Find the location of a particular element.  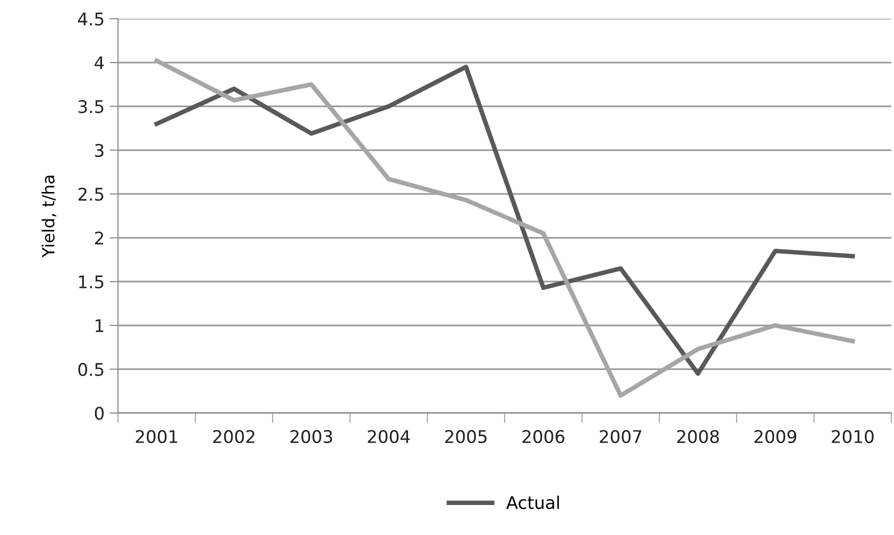

x-tick-label: 2002 is located at coordinates (233, 437).